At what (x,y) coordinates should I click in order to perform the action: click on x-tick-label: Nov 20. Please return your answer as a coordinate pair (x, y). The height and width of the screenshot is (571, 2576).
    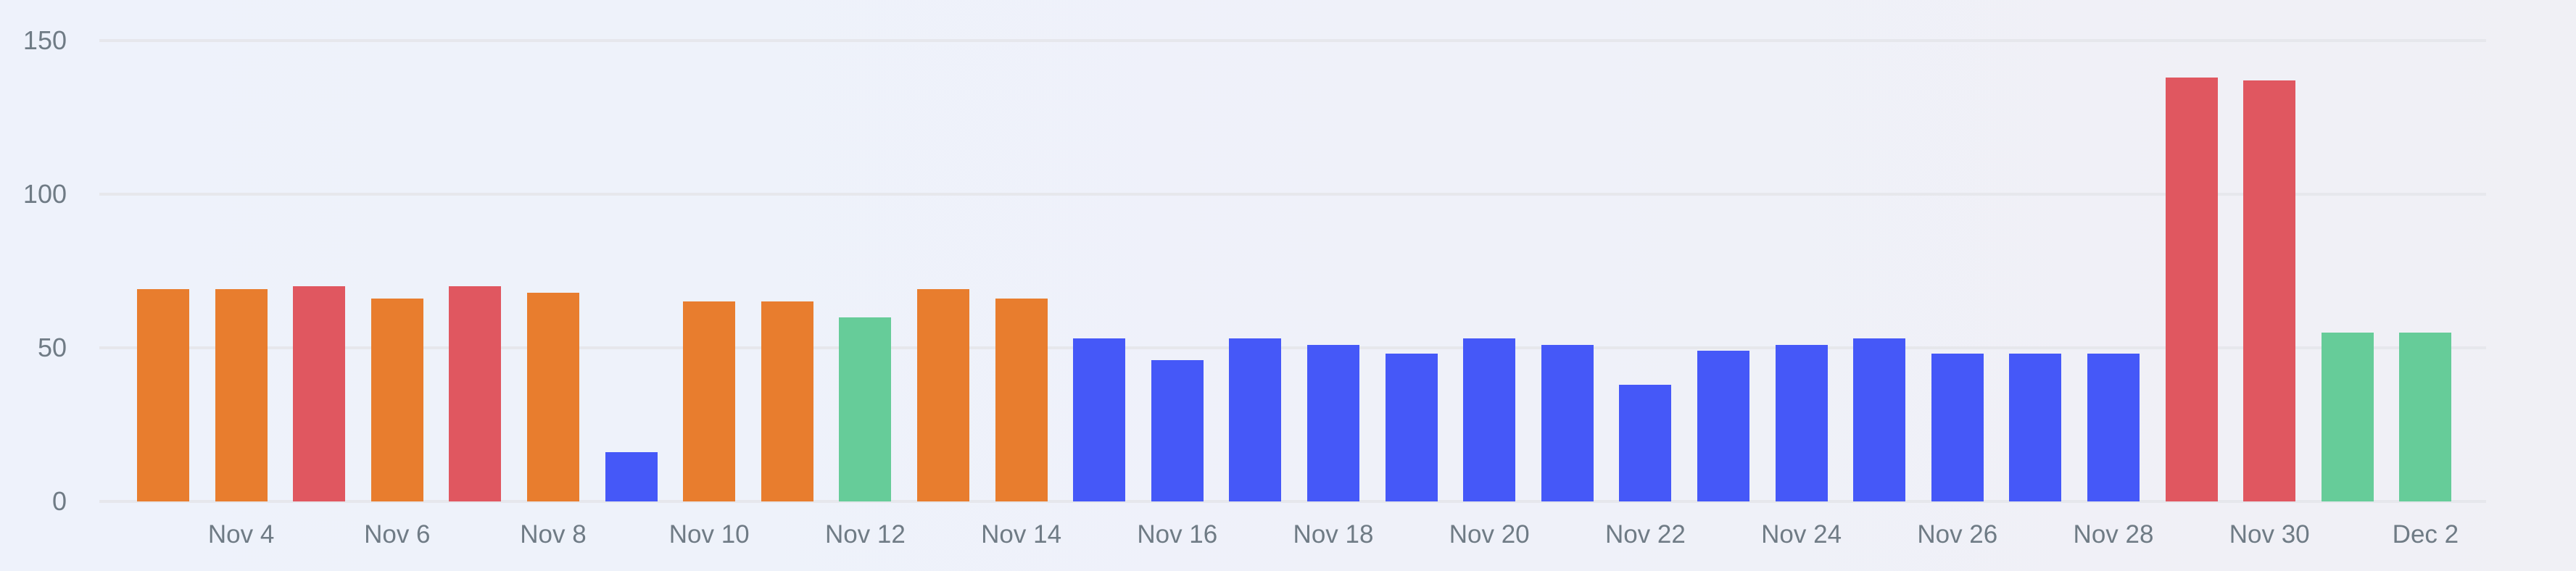
    Looking at the image, I should click on (1489, 534).